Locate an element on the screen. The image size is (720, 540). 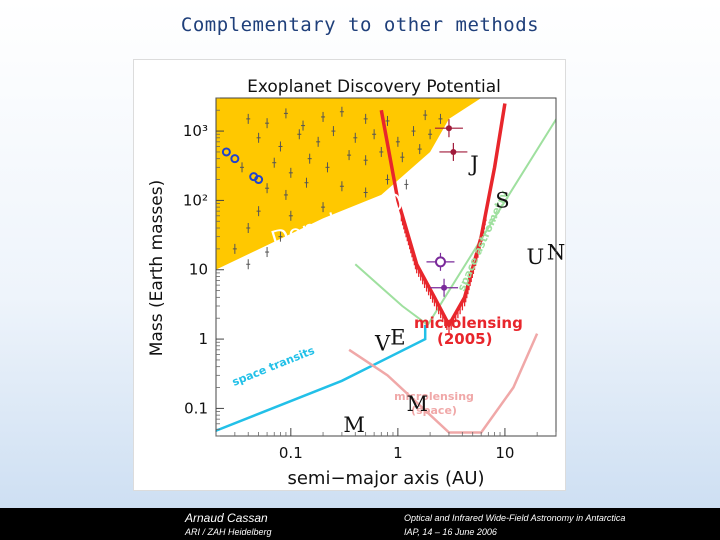
doppler-region is located at coordinates (349, 184).